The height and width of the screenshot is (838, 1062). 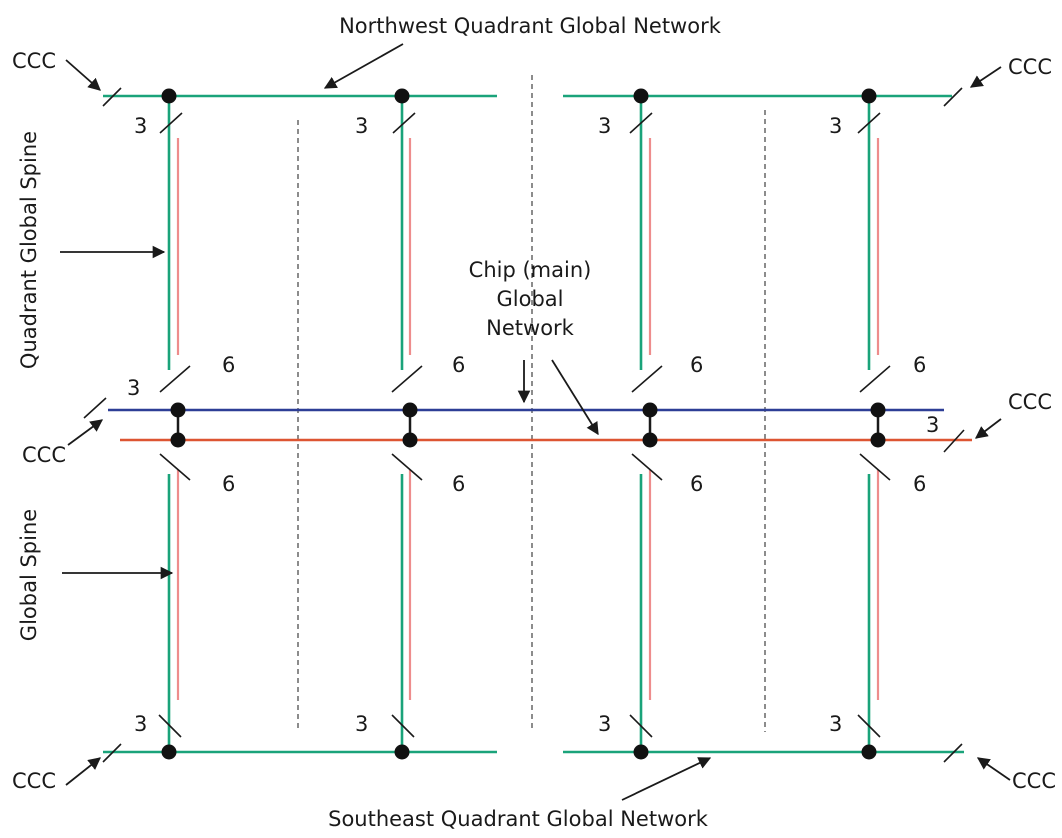 What do you see at coordinates (361, 724) in the screenshot?
I see `width-bottom-2: 3` at bounding box center [361, 724].